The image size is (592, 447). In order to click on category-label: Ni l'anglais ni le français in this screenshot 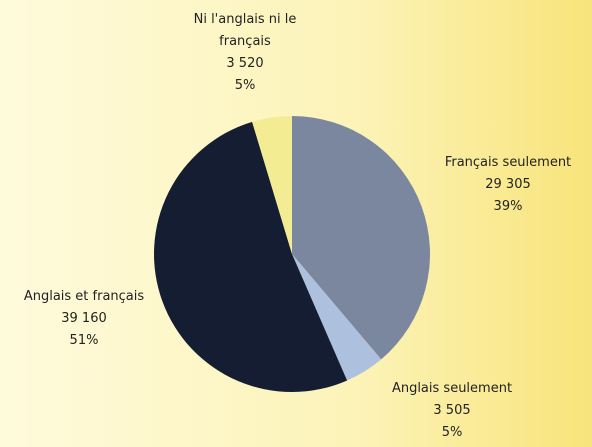, I will do `click(245, 30)`.